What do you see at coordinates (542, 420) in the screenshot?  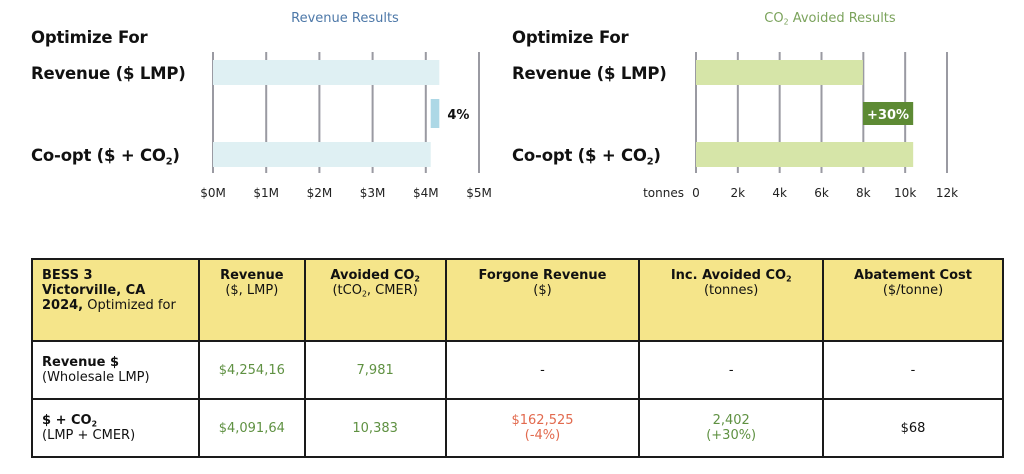 I see `forgone-value: $162,525` at bounding box center [542, 420].